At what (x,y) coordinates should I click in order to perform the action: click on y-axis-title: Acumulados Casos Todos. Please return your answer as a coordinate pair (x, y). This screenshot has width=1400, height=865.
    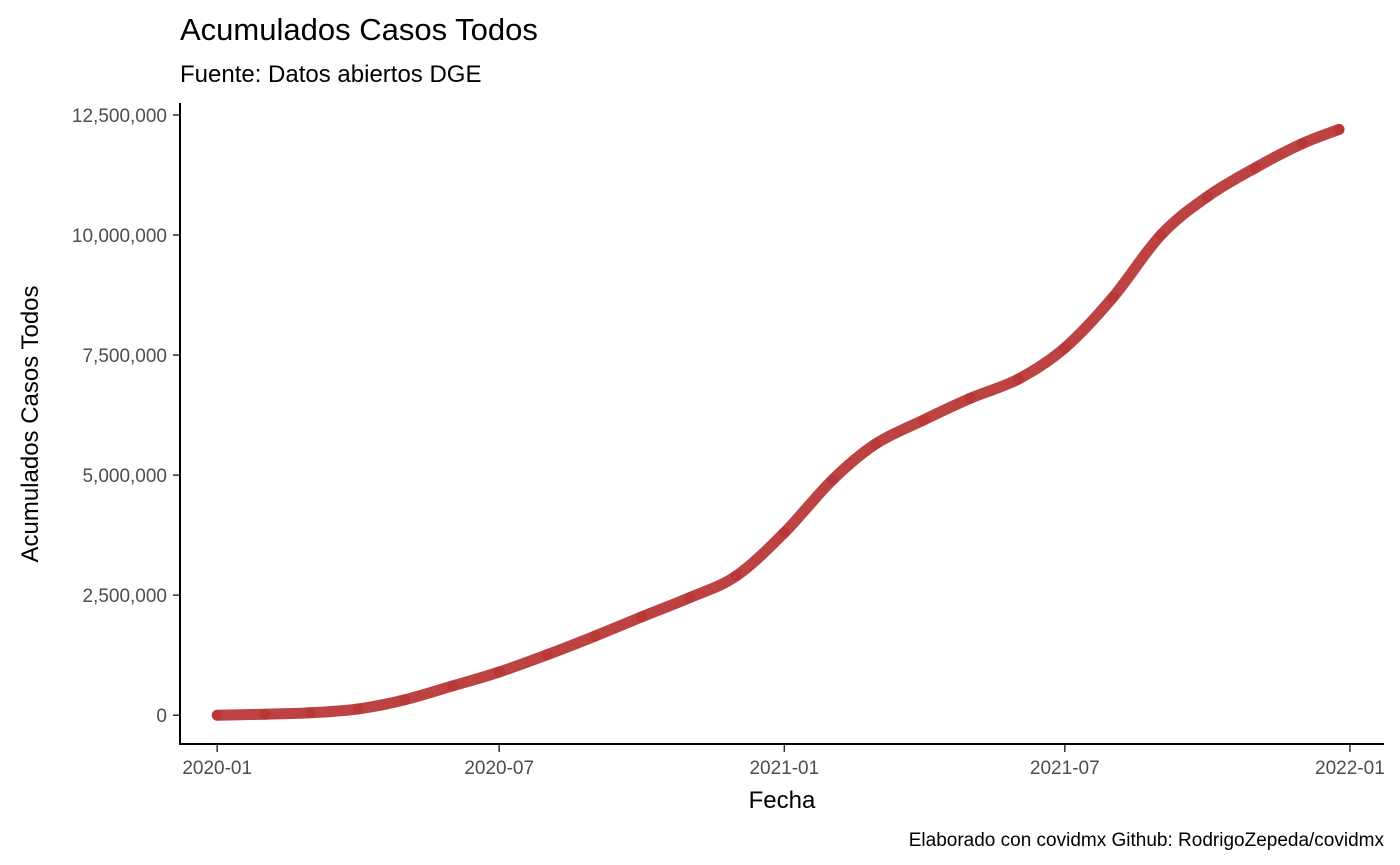
    Looking at the image, I should click on (30, 423).